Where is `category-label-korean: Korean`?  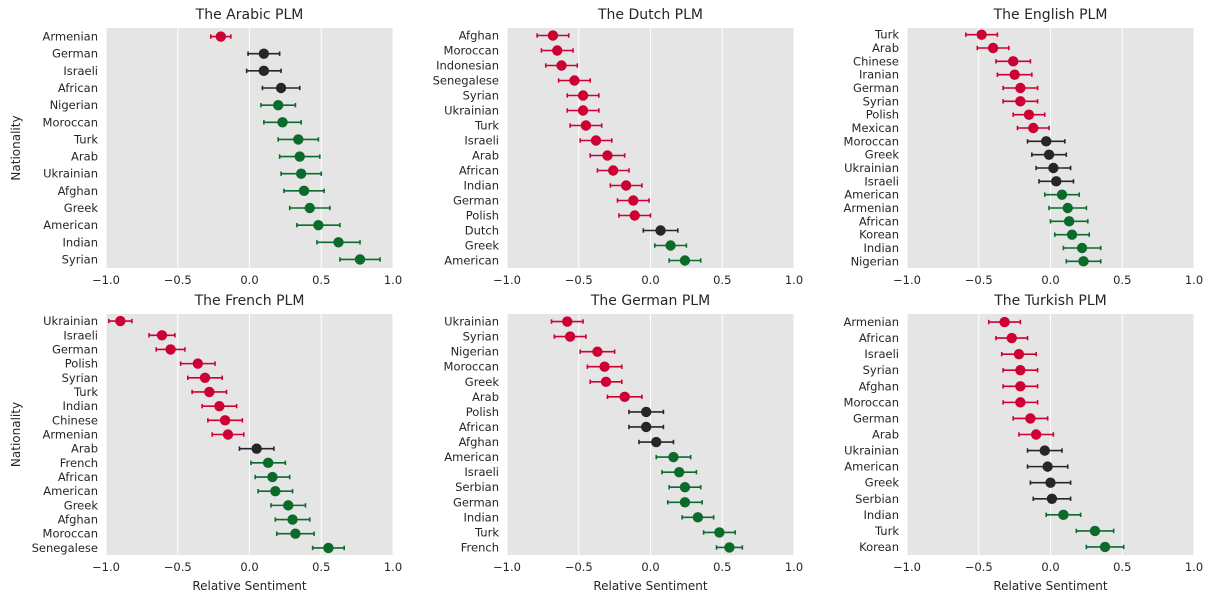 category-label-korean: Korean is located at coordinates (879, 547).